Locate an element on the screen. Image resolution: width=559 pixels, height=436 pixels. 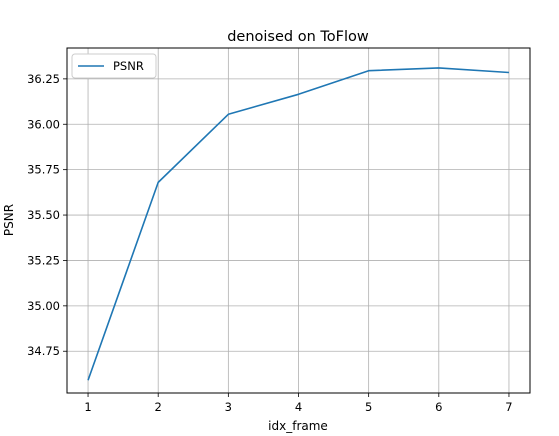
legend-box is located at coordinates (114, 66).